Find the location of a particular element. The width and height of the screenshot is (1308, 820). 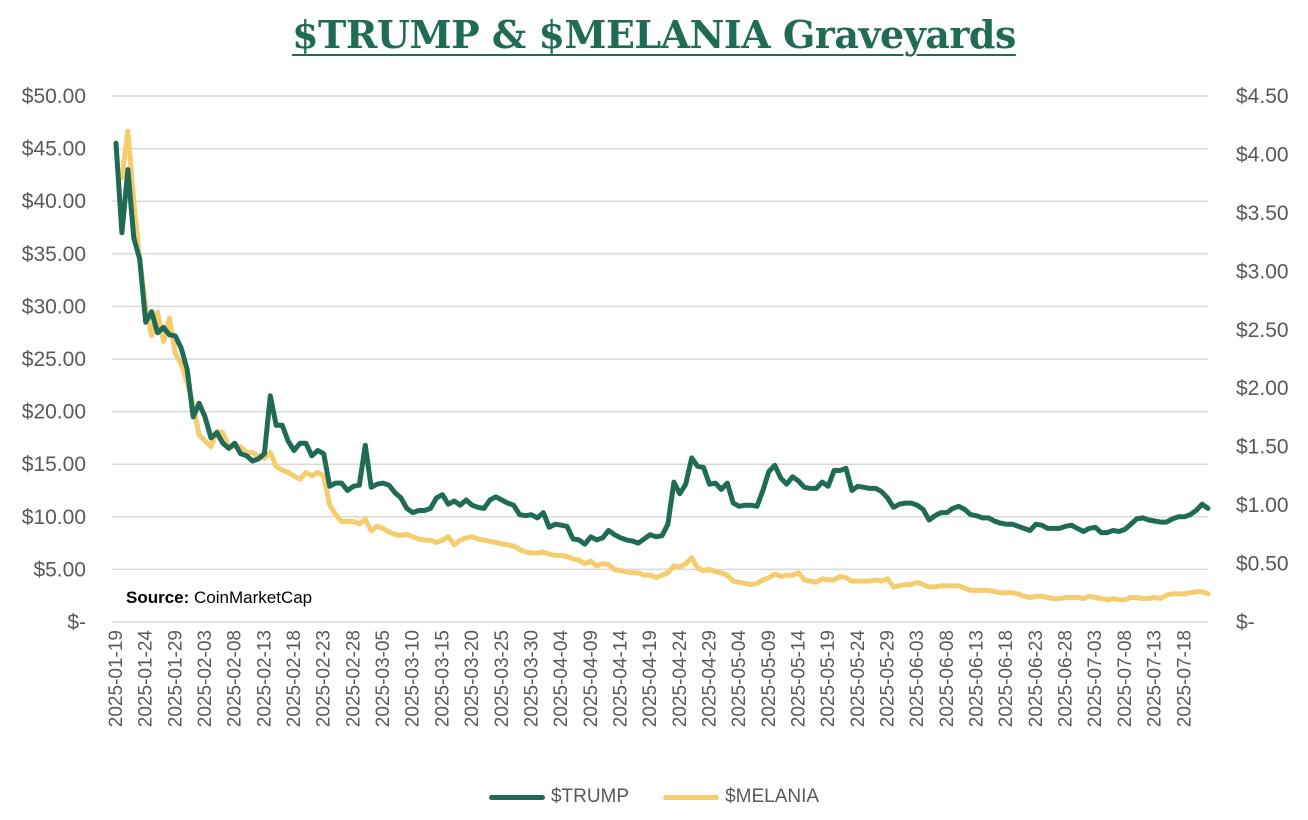

y-left-tick-label: $15.00 is located at coordinates (54, 464).